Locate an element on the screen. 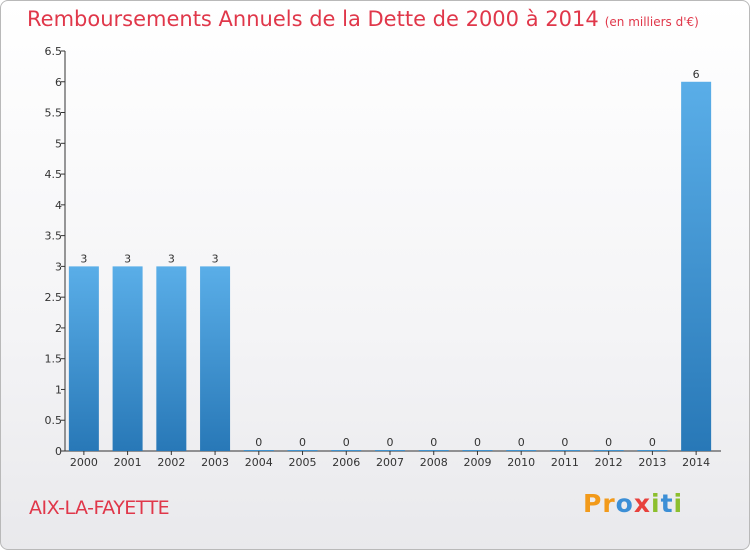  proxiti-logo: Proxiti is located at coordinates (633, 503).